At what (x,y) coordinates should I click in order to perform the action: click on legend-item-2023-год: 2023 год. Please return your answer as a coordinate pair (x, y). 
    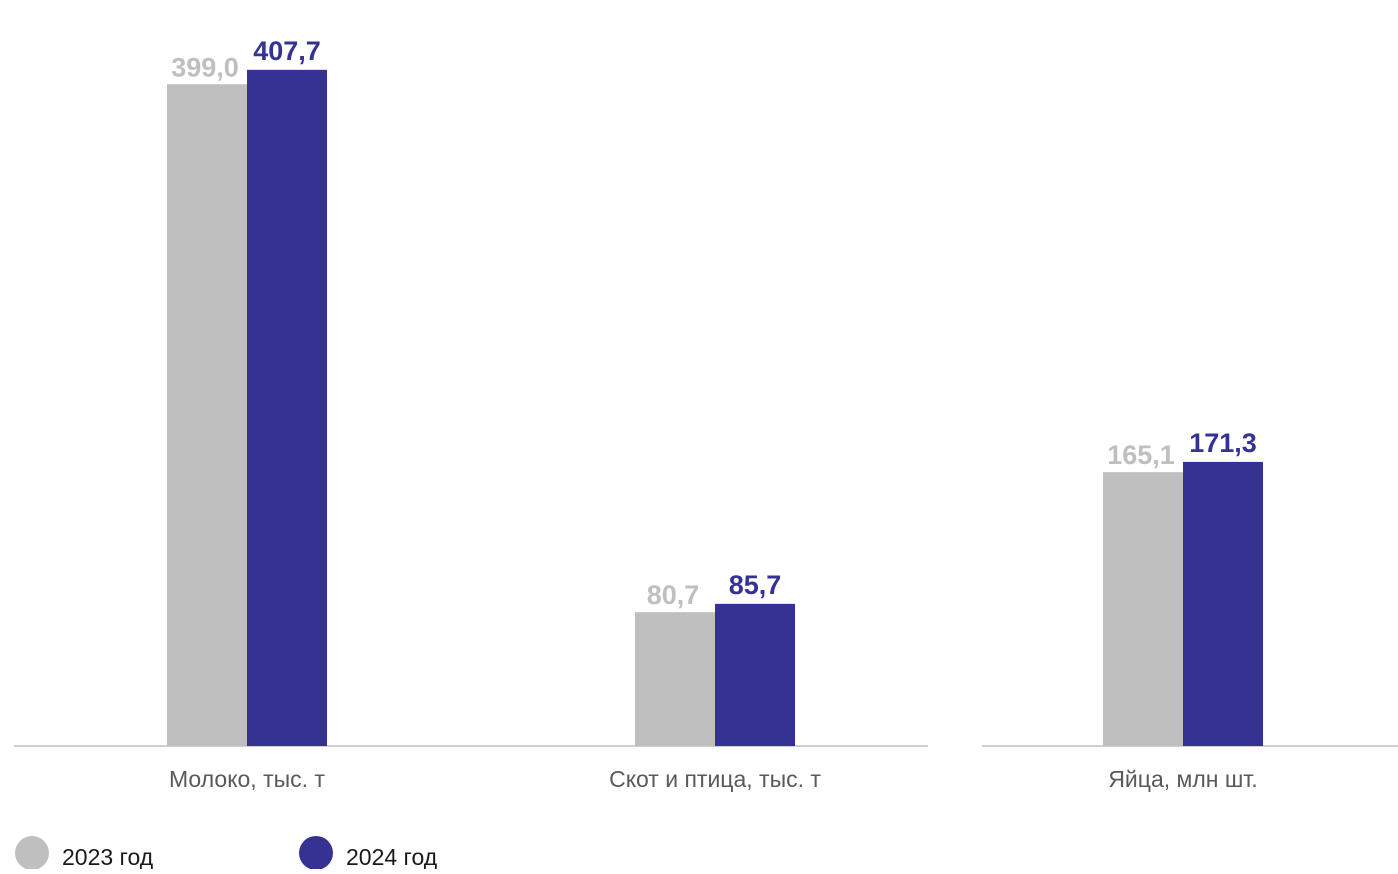
    Looking at the image, I should click on (84, 853).